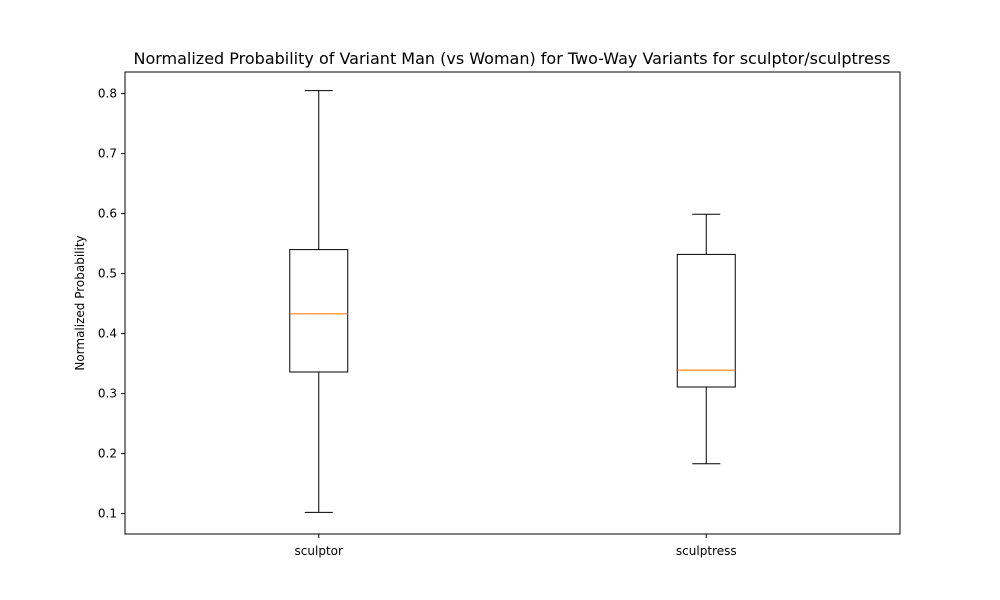 Image resolution: width=1000 pixels, height=600 pixels. I want to click on y-axis-label: Normalized Probability, so click(80, 302).